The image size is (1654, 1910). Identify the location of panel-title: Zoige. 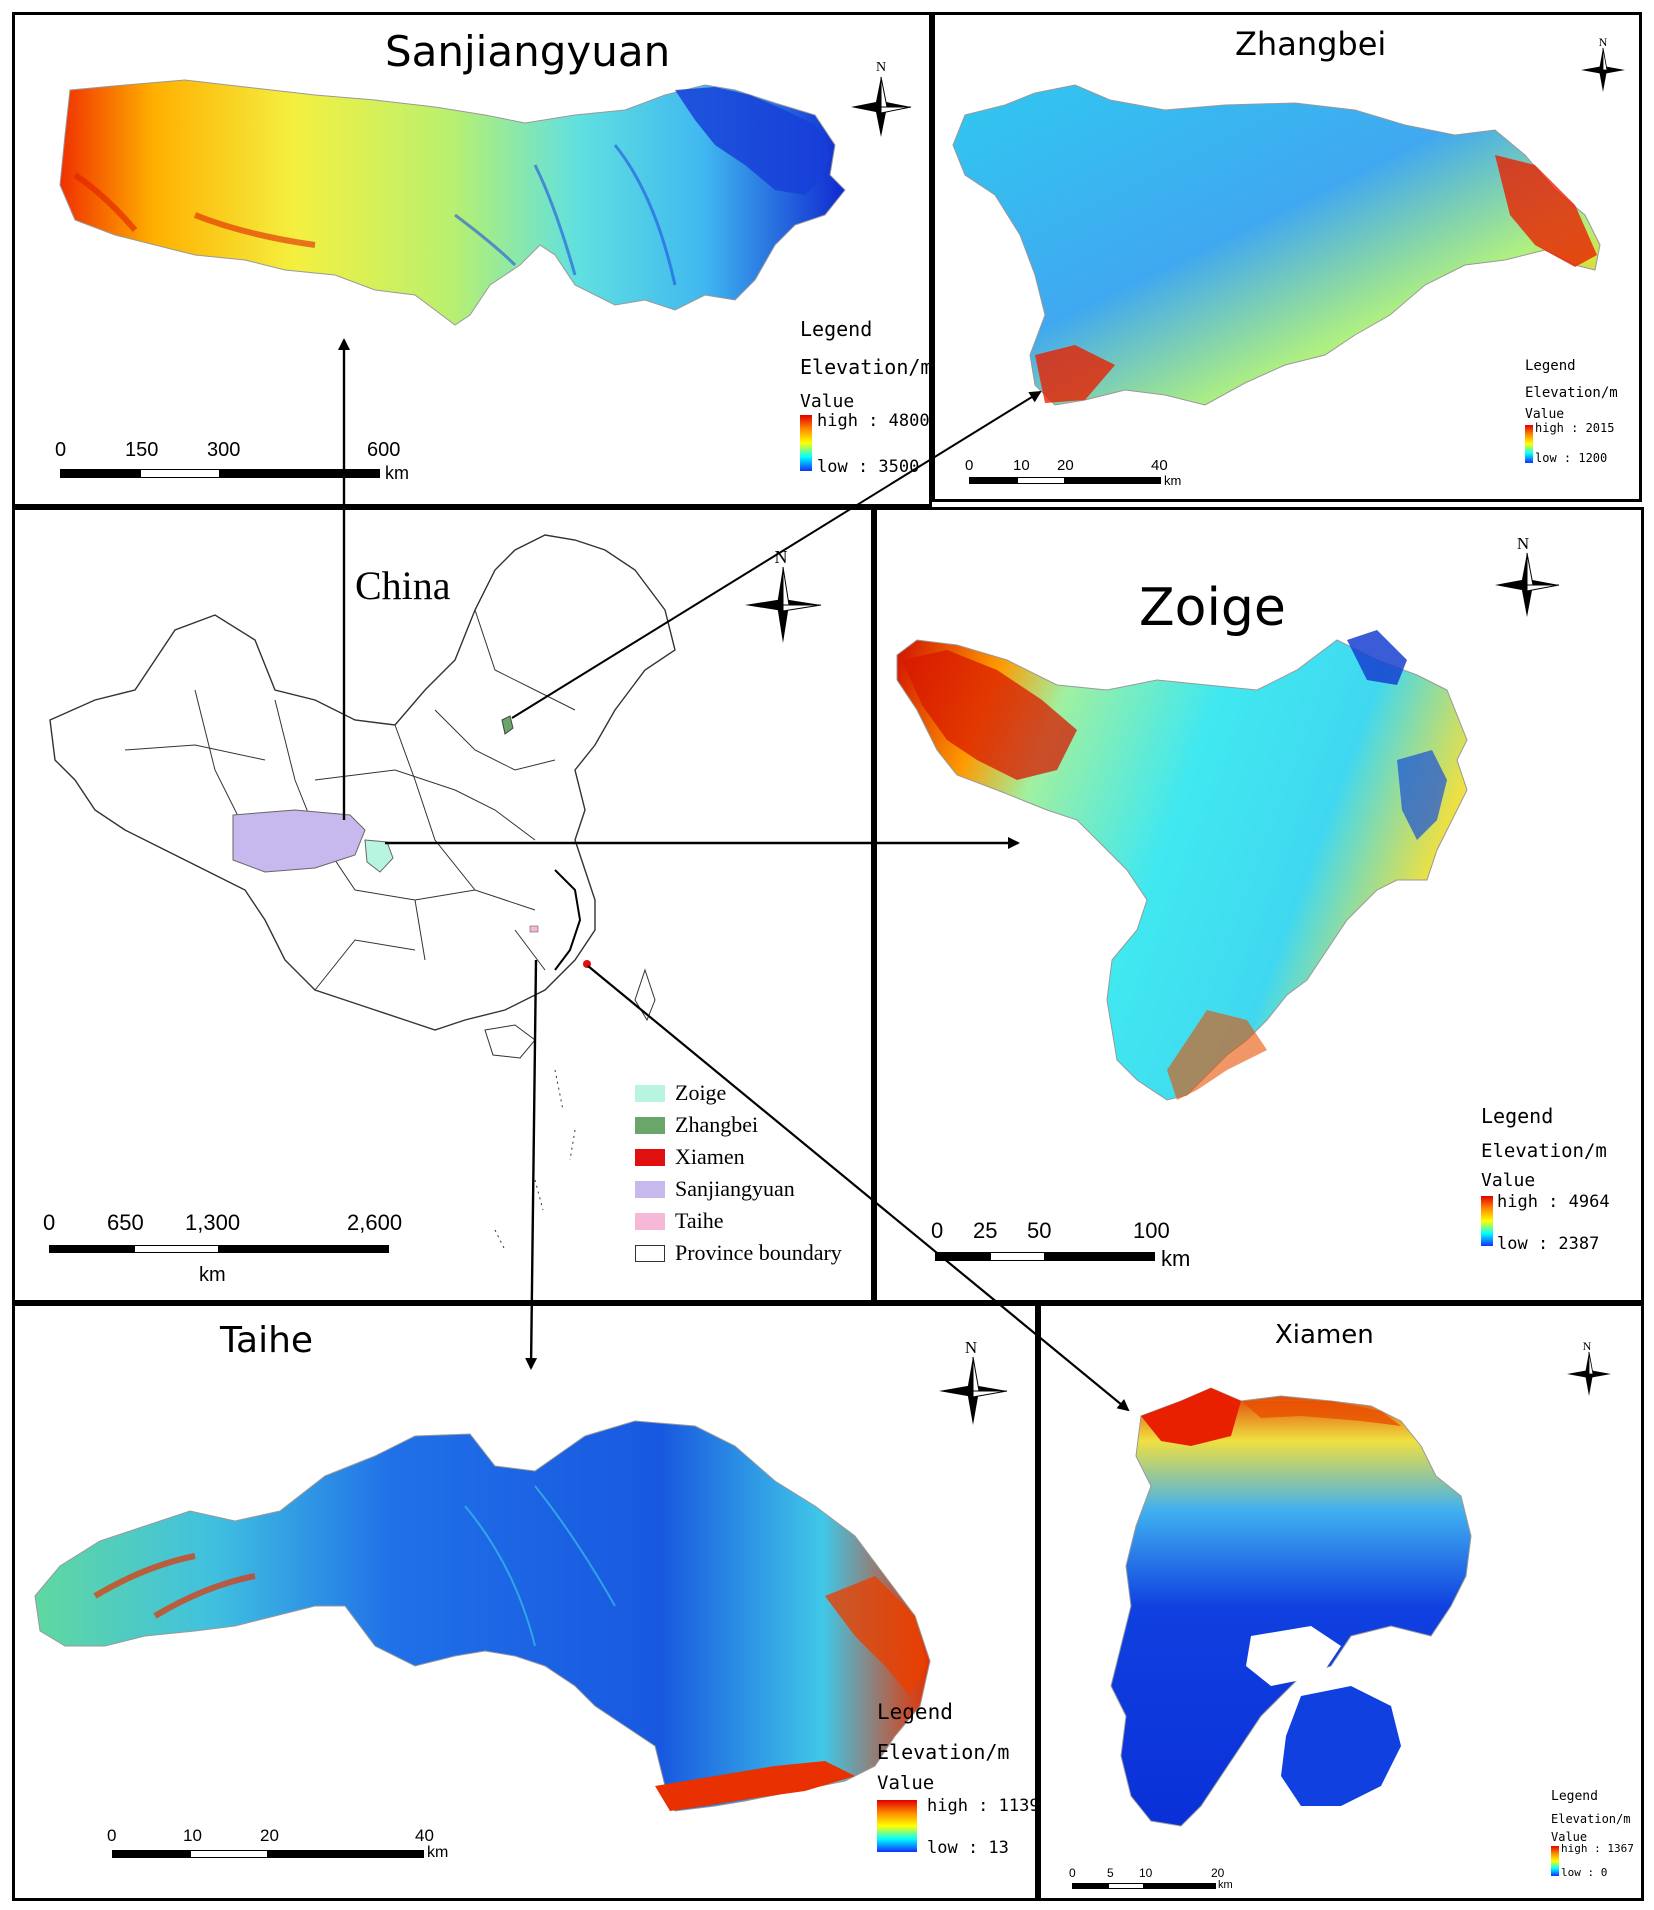
(1212, 608).